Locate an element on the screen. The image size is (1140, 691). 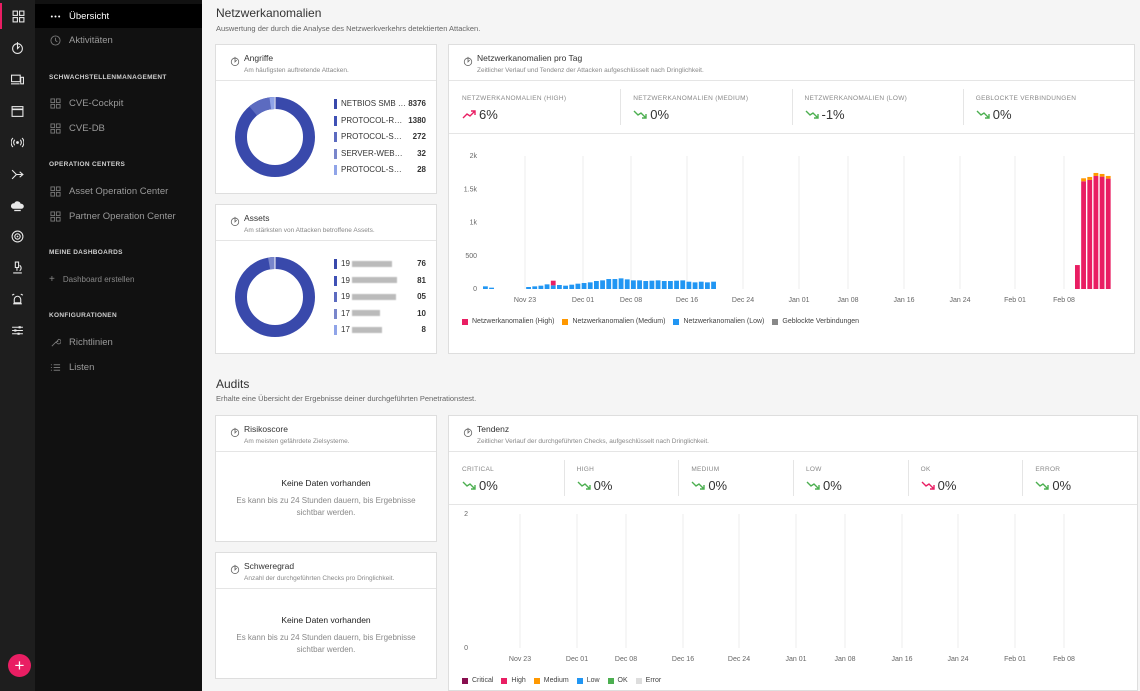
radar-bolt-icon is located at coordinates (17, 47).